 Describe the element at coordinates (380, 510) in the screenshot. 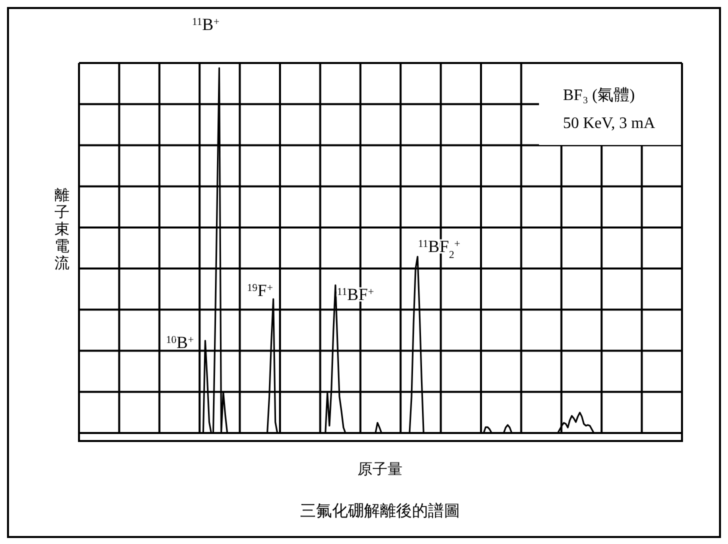

I see `title: 三氟化硼解離後的譜圖` at that location.